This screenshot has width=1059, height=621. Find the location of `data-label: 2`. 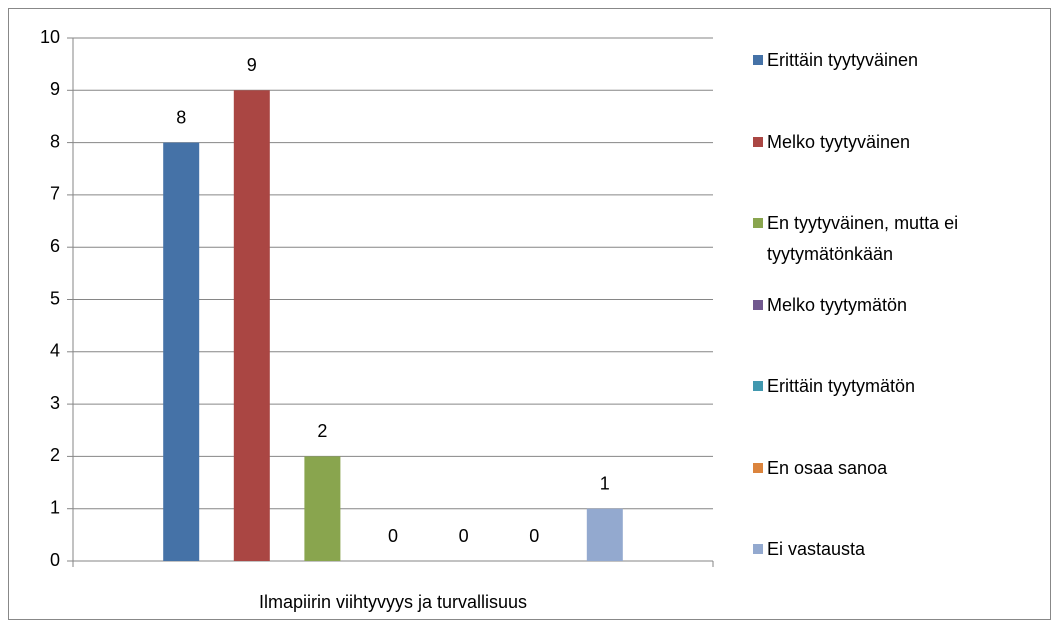

data-label: 2 is located at coordinates (322, 431).